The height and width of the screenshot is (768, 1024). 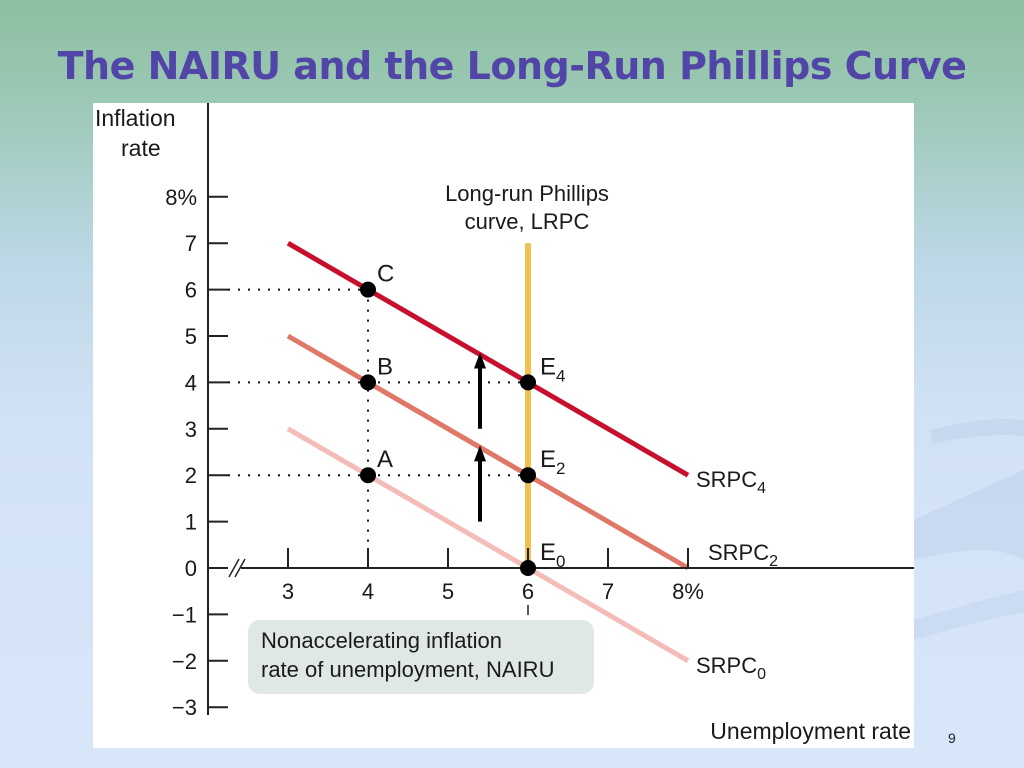 What do you see at coordinates (135, 118) in the screenshot?
I see `y-axis-label-line1: Inflation` at bounding box center [135, 118].